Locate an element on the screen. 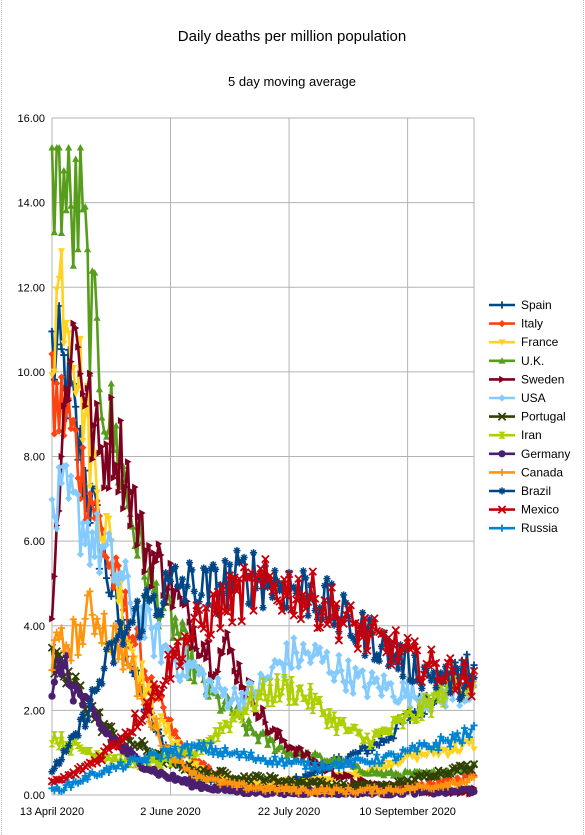 The image size is (585, 835). legend-label: Mexico is located at coordinates (540, 510).